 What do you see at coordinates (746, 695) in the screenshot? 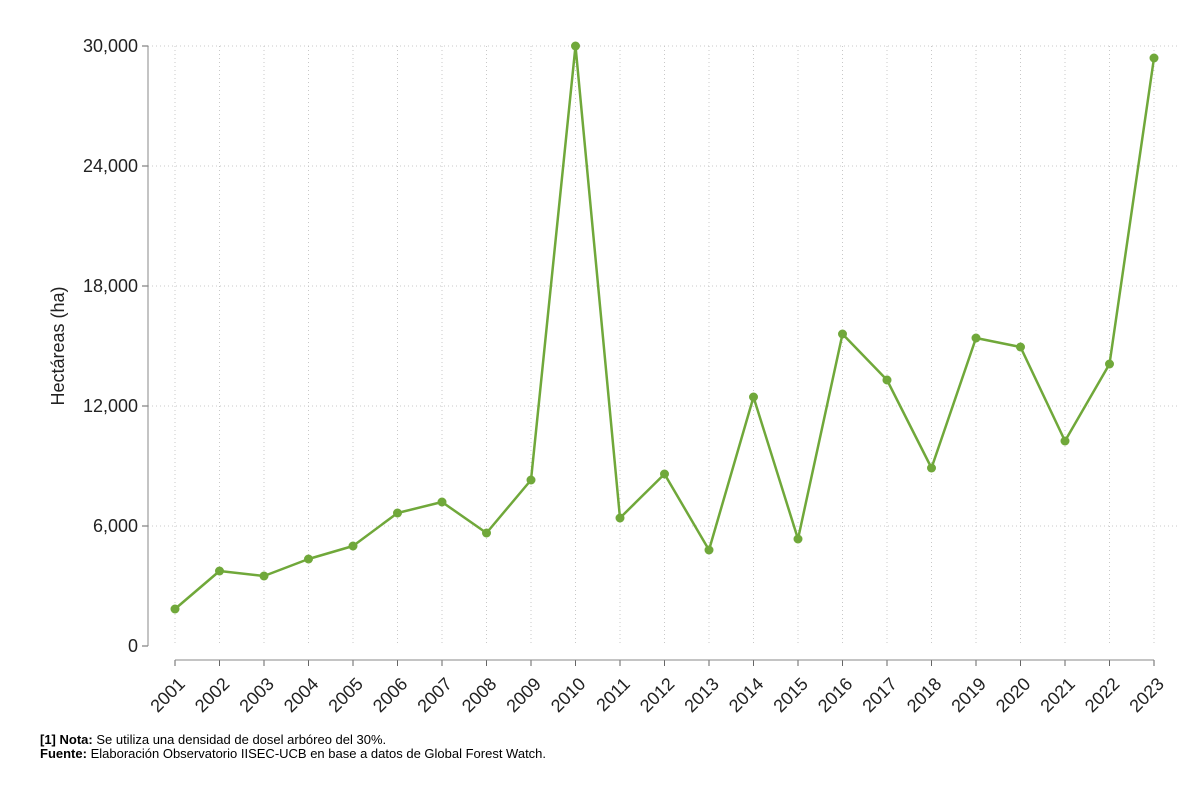
I see `x-tick-label: 2014` at bounding box center [746, 695].